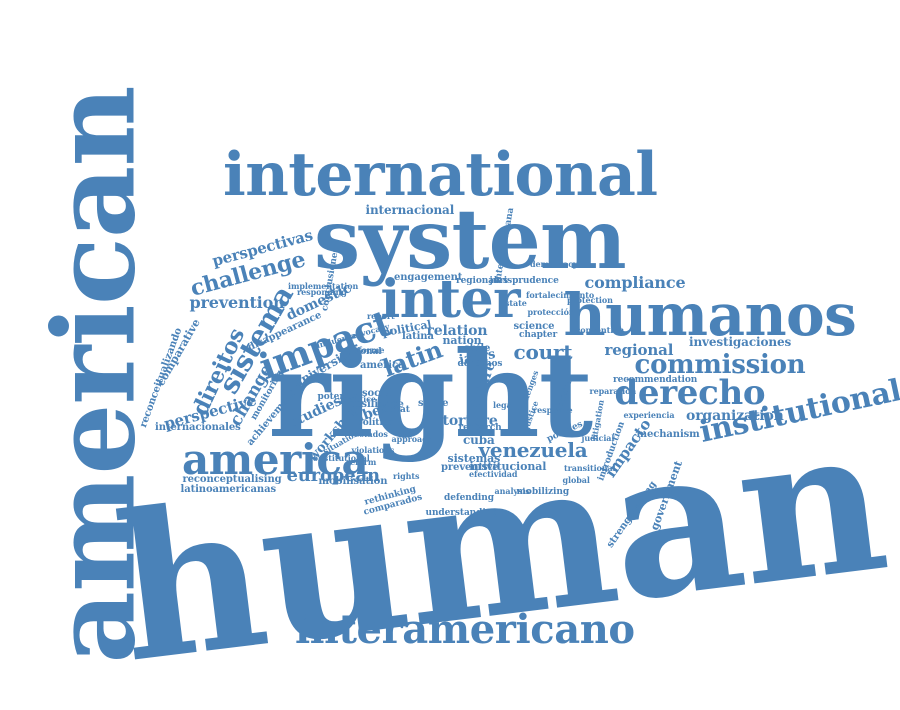 Image resolution: width=900 pixels, height=710 pixels. What do you see at coordinates (469, 497) in the screenshot?
I see `word-74: defending` at bounding box center [469, 497].